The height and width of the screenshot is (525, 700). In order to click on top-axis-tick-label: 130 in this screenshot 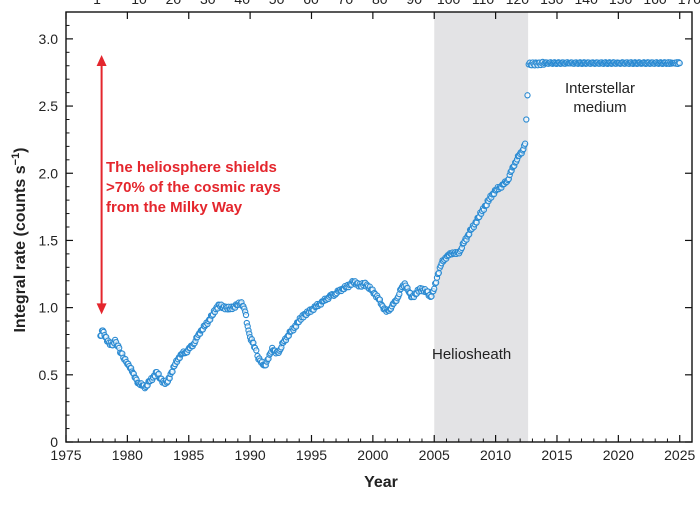, I will do `click(552, 3)`.